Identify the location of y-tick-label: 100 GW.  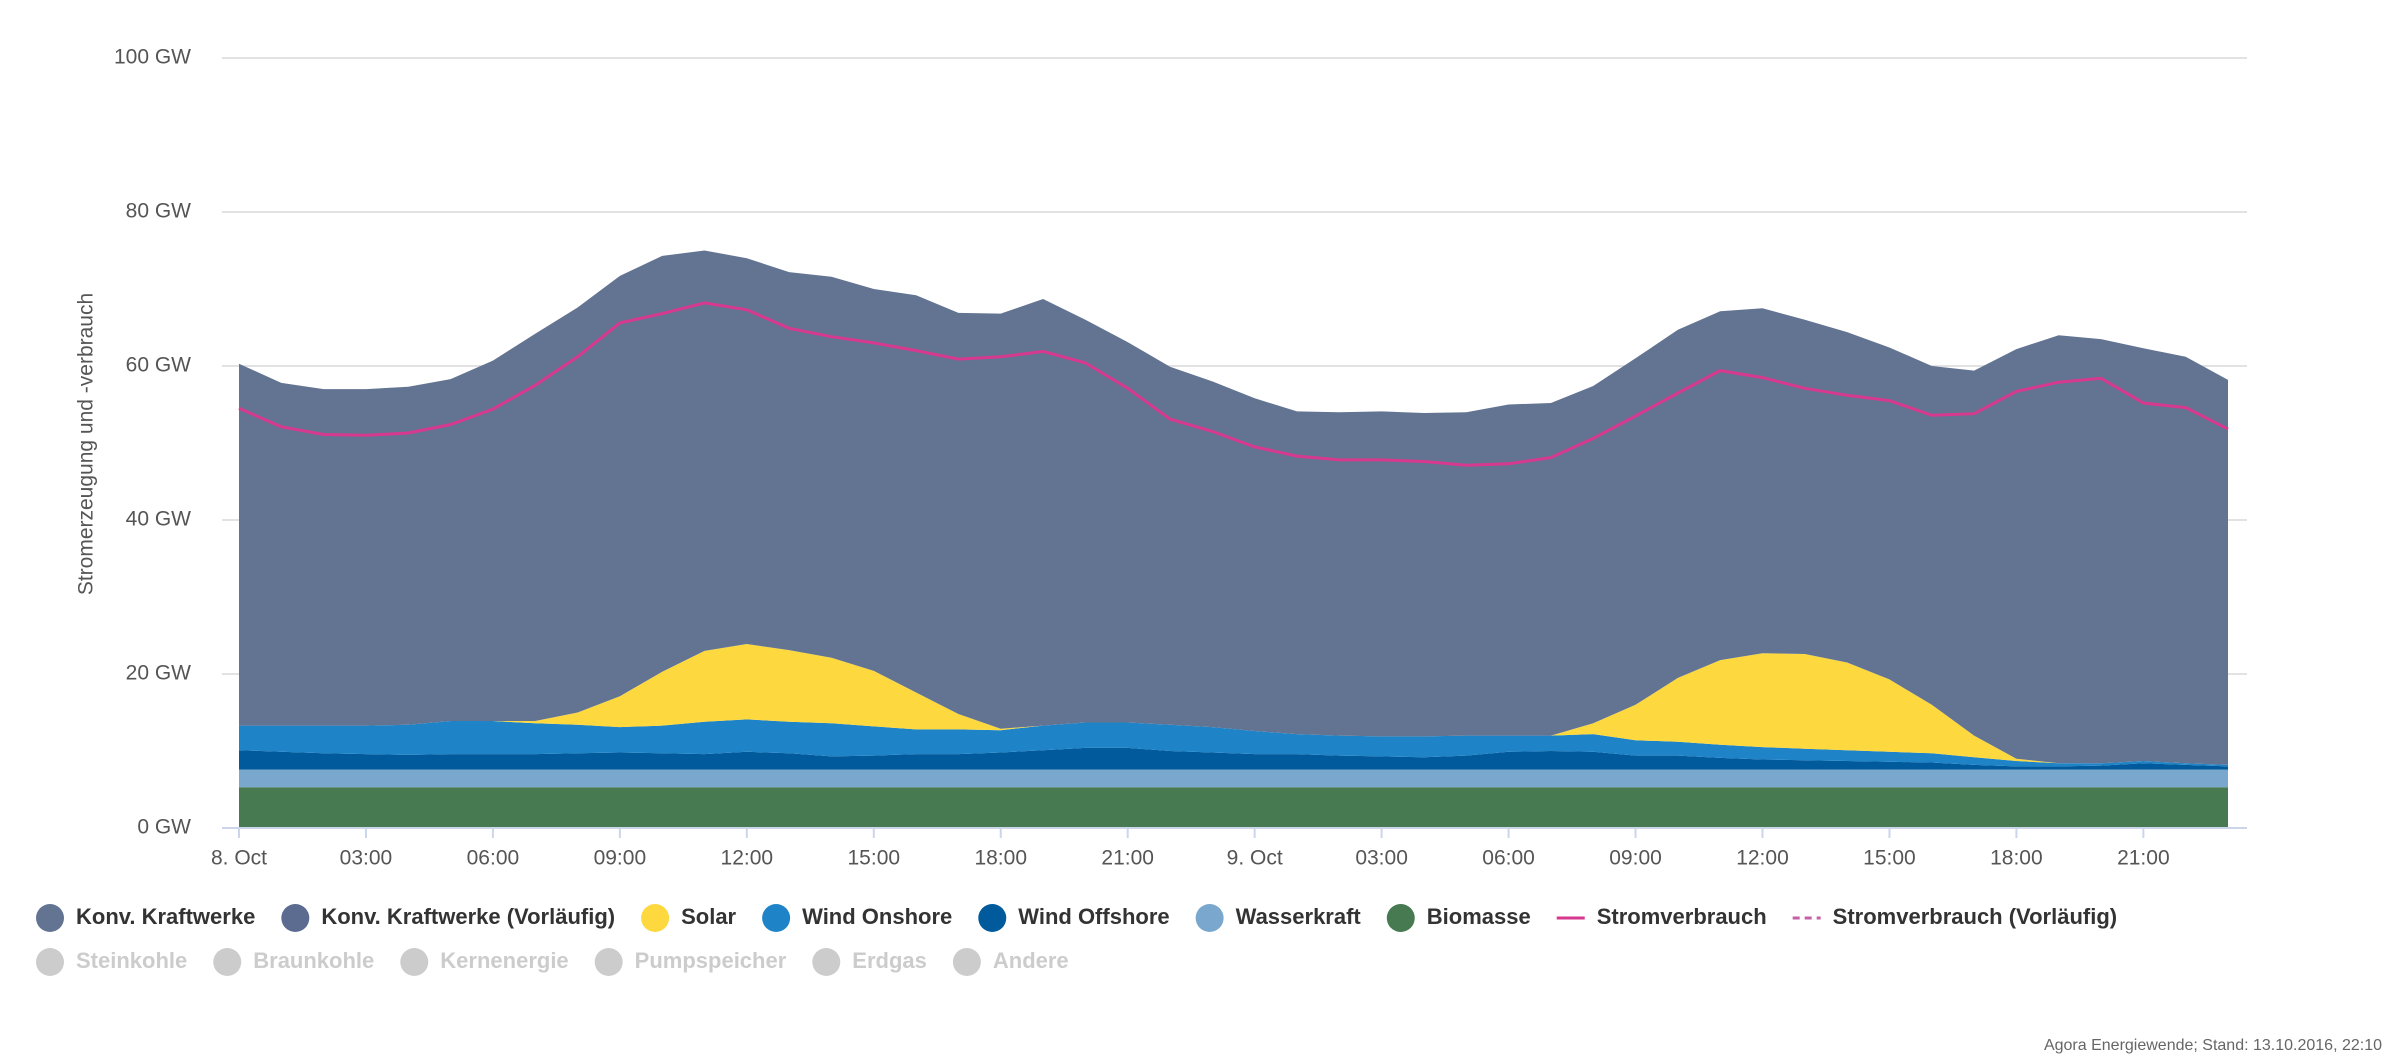
(152, 57).